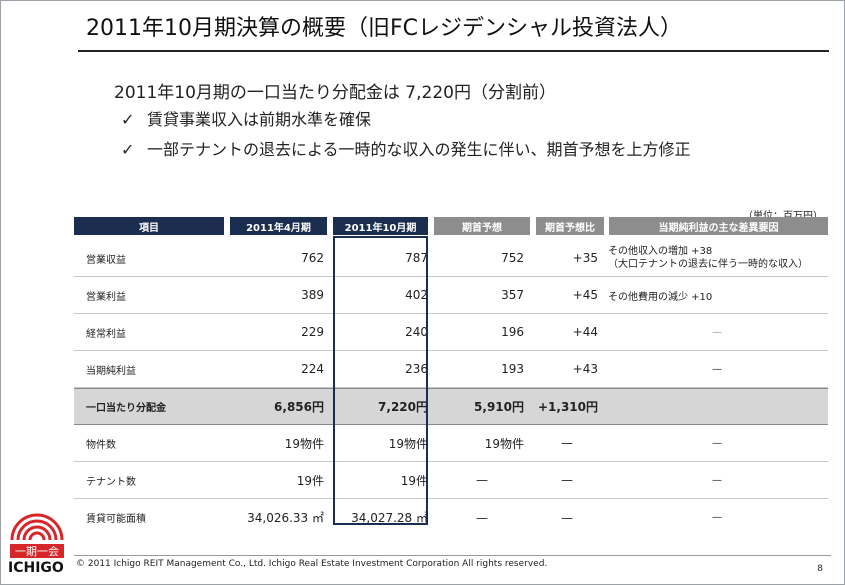 Image resolution: width=845 pixels, height=585 pixels. Describe the element at coordinates (37, 535) in the screenshot. I see `ichigo-emblem-icon: 一期一会` at that location.